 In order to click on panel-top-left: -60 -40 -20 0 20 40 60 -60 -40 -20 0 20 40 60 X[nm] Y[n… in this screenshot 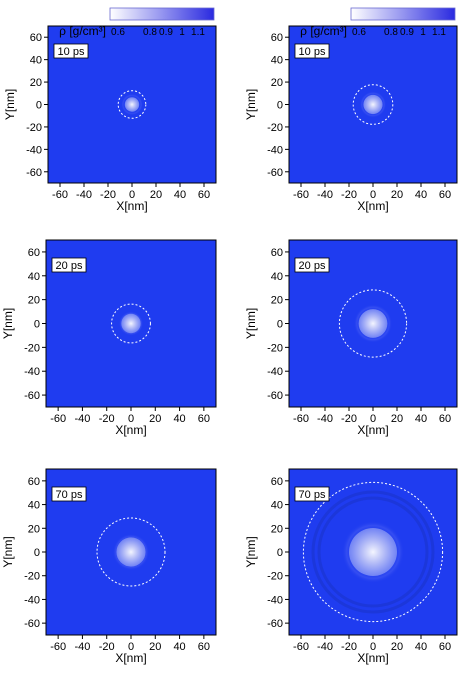, I will do `click(110, 110)`.